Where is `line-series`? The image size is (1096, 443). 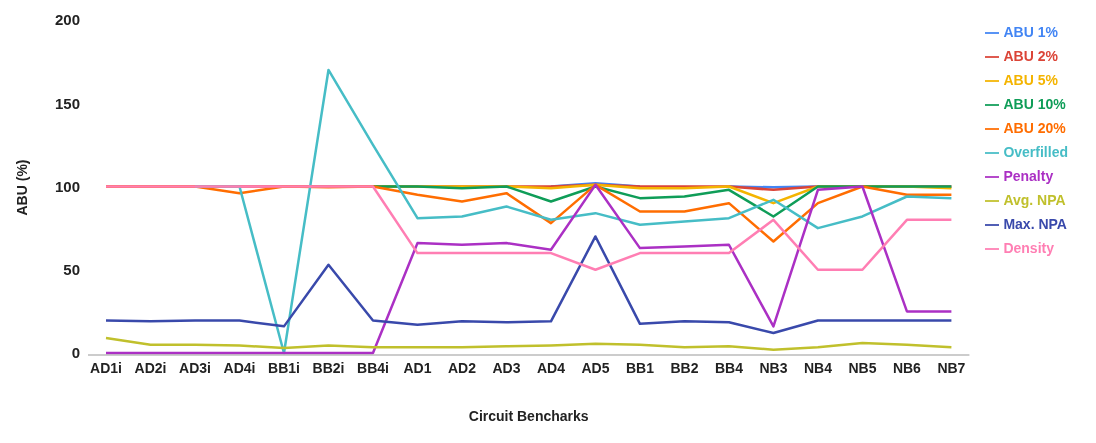 line-series is located at coordinates (528, 343).